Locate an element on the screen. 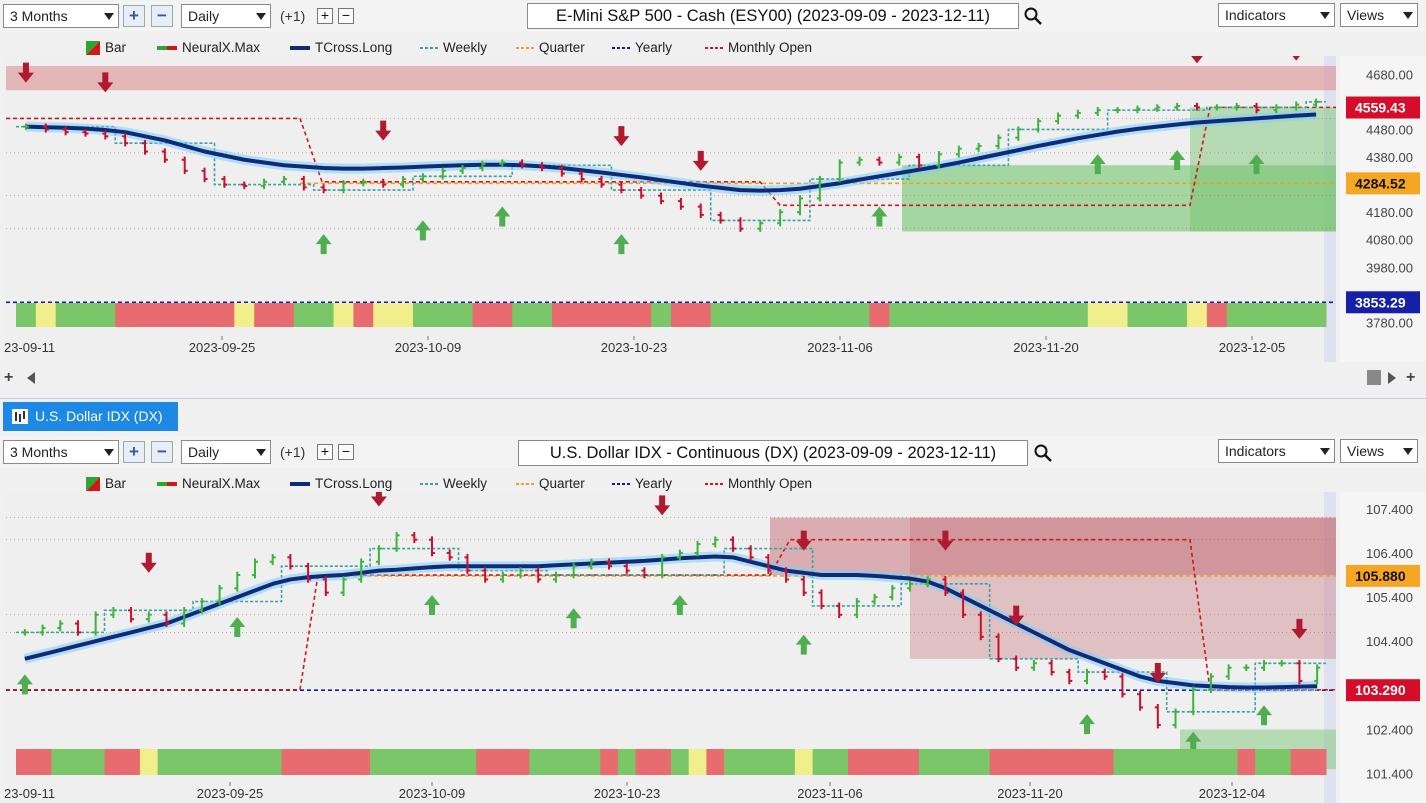 The height and width of the screenshot is (803, 1426). y-tick-label: 4380.00 is located at coordinates (1389, 157).